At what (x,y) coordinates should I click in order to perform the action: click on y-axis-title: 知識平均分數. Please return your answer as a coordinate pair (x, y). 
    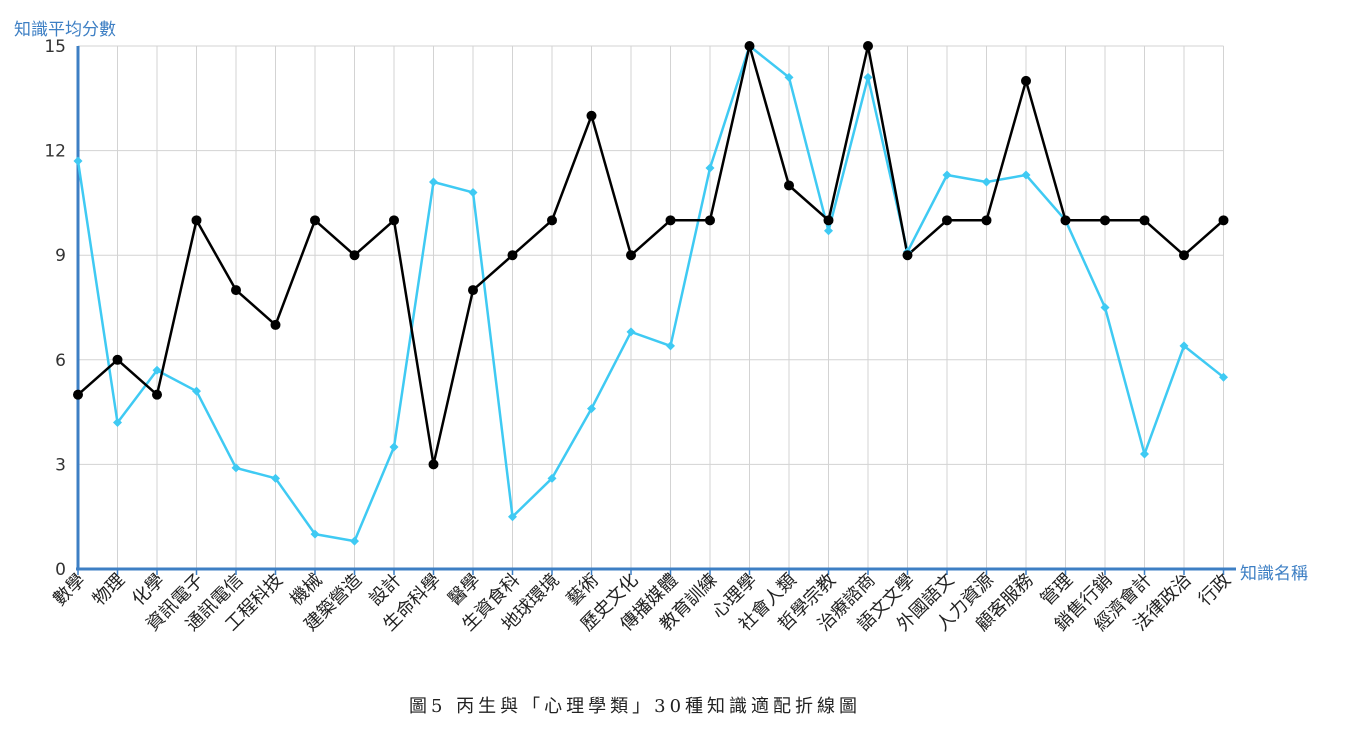
    Looking at the image, I should click on (65, 30).